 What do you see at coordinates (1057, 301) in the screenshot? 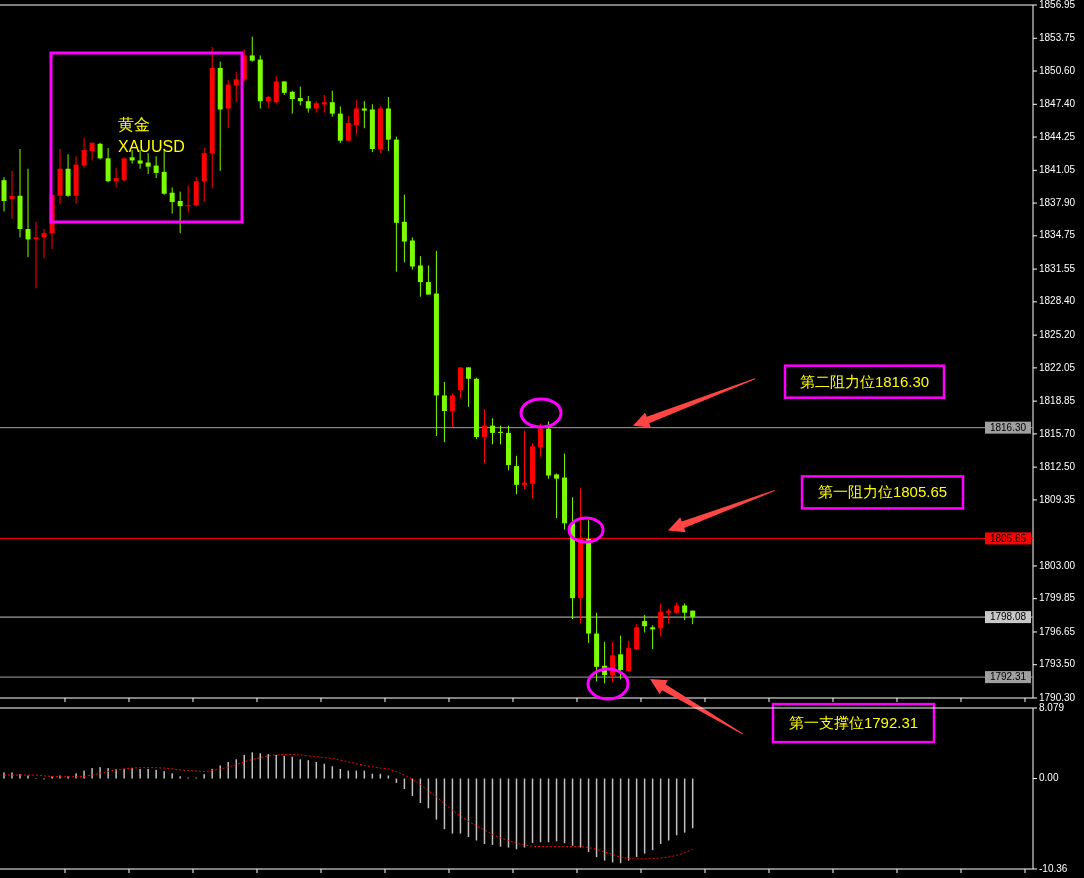
I see `y-tick-label: 1828.40` at bounding box center [1057, 301].